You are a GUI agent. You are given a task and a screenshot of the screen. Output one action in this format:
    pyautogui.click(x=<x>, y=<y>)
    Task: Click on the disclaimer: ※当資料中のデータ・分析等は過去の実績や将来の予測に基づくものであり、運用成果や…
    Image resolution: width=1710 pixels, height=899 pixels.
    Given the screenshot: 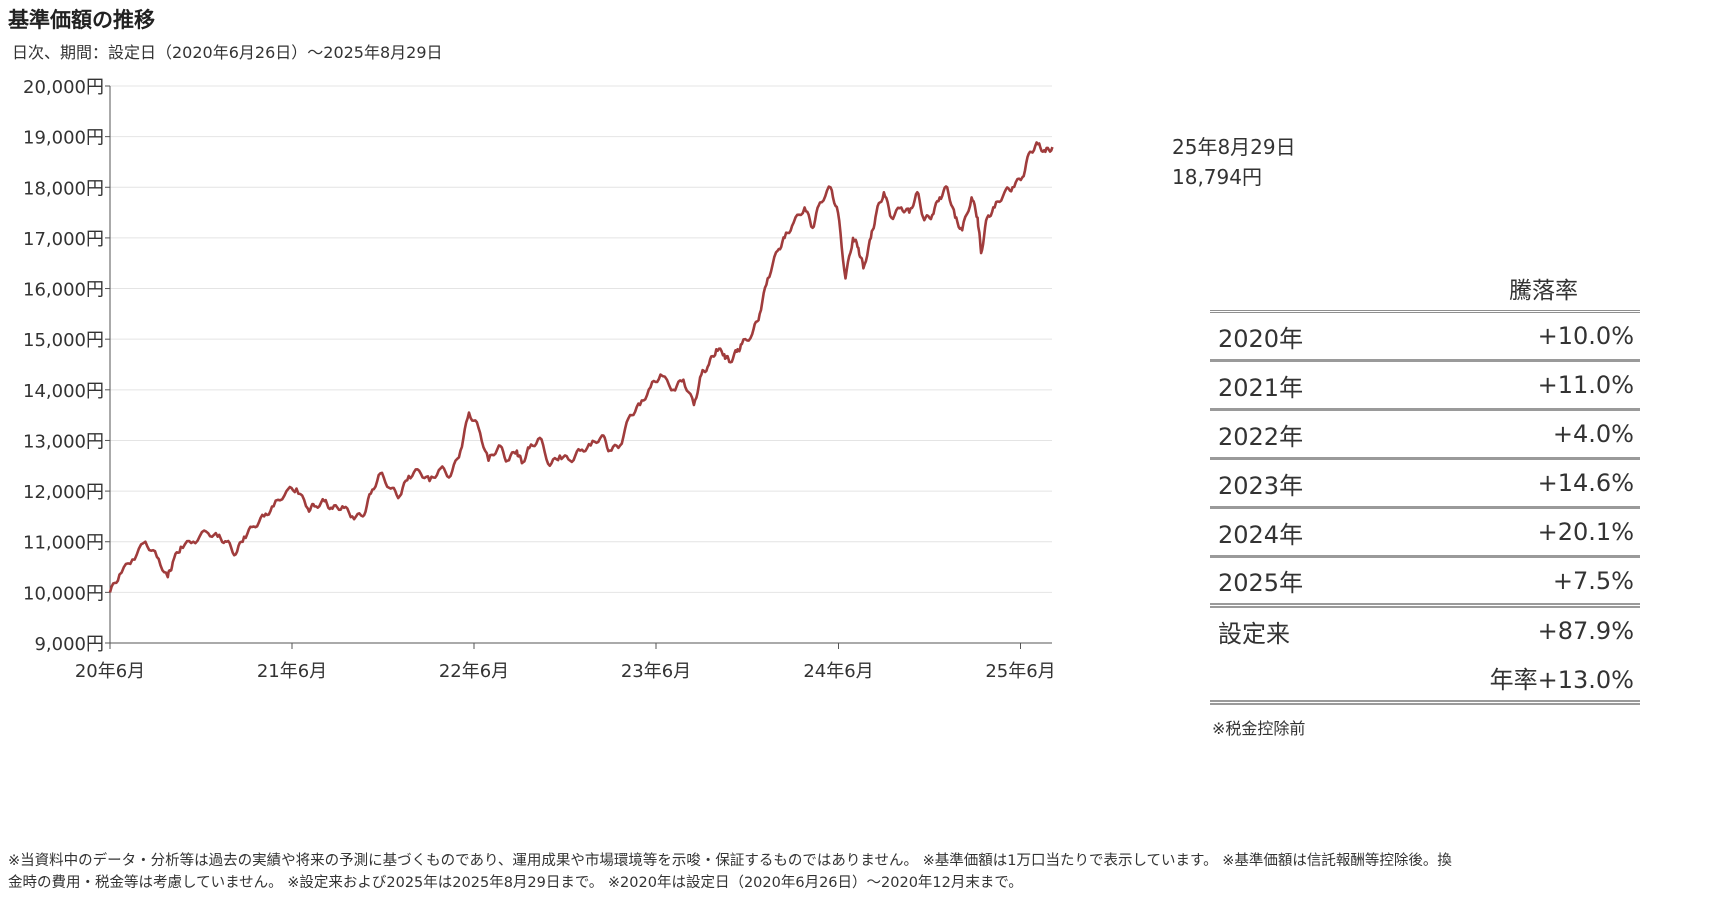 What is the action you would take?
    pyautogui.click(x=858, y=872)
    